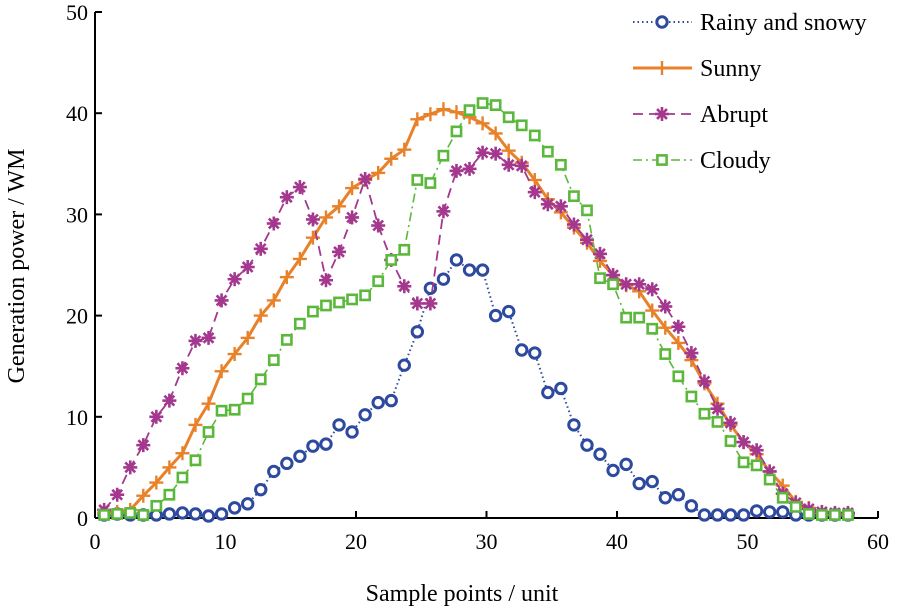 Image resolution: width=900 pixels, height=610 pixels. What do you see at coordinates (77, 316) in the screenshot?
I see `y-tick-label: 20` at bounding box center [77, 316].